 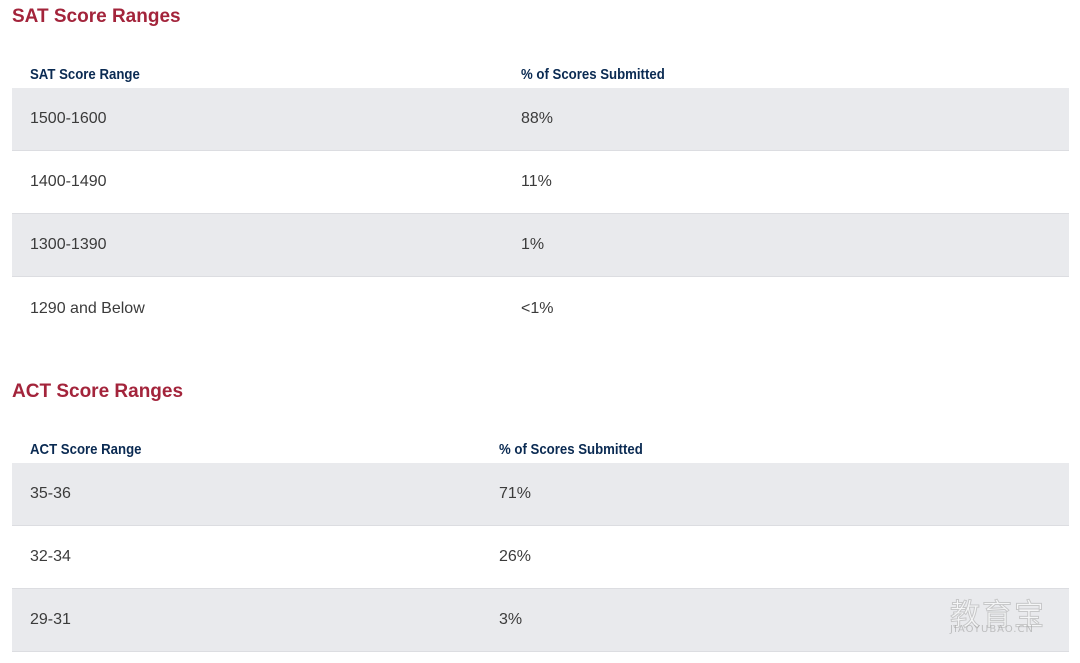 I want to click on percent-cell: 71%, so click(x=515, y=493).